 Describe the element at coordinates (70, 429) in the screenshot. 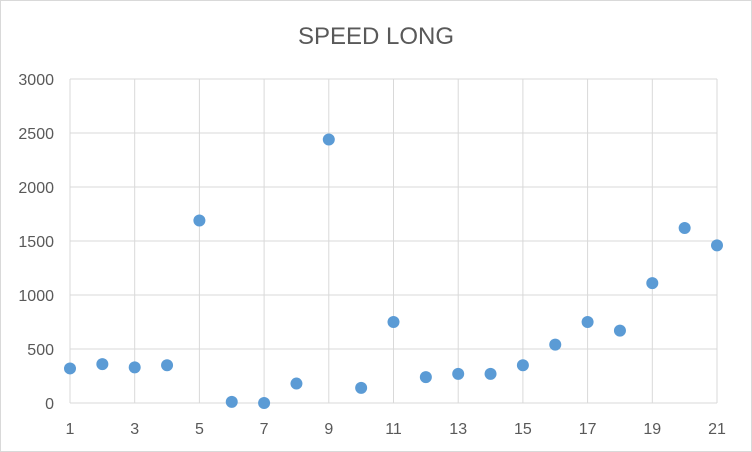

I see `x-tick-label: 1` at that location.